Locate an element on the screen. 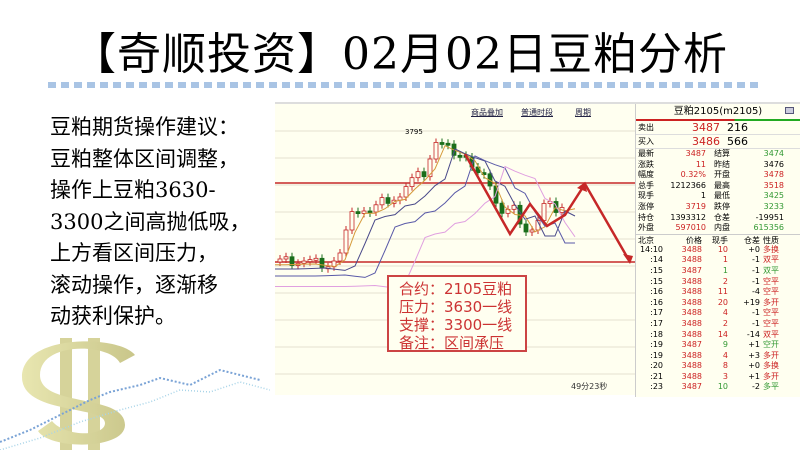 The width and height of the screenshot is (800, 450). stat-label: 最新 is located at coordinates (646, 153).